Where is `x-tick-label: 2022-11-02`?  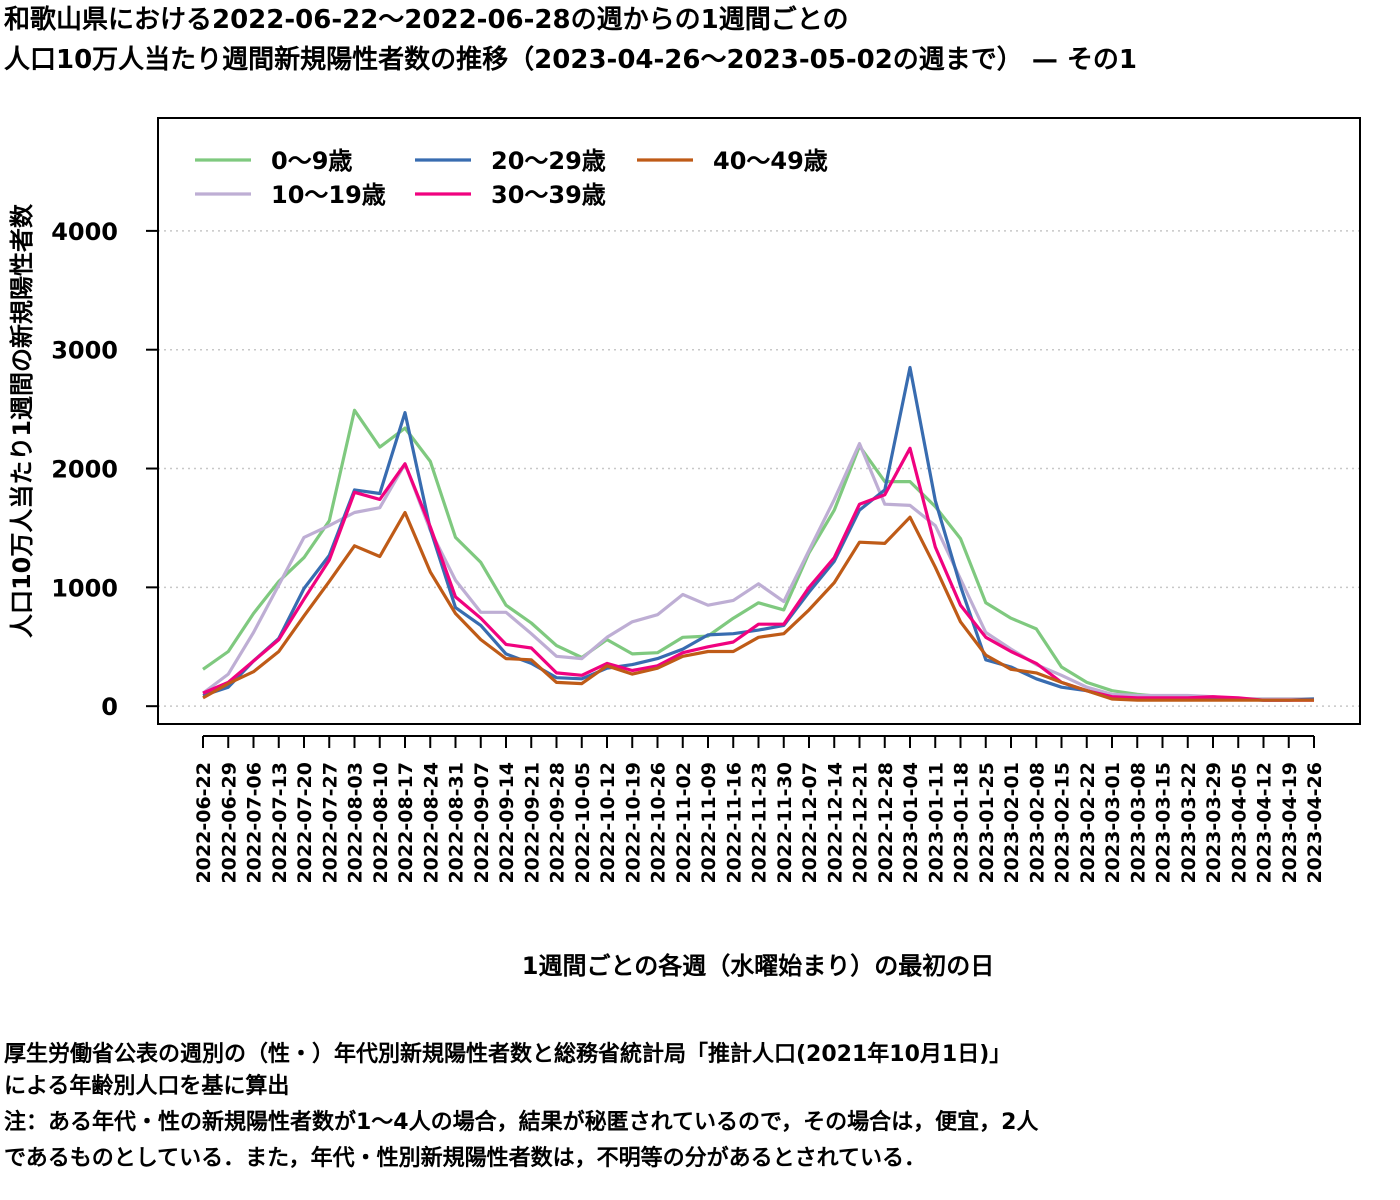 x-tick-label: 2022-11-02 is located at coordinates (684, 823).